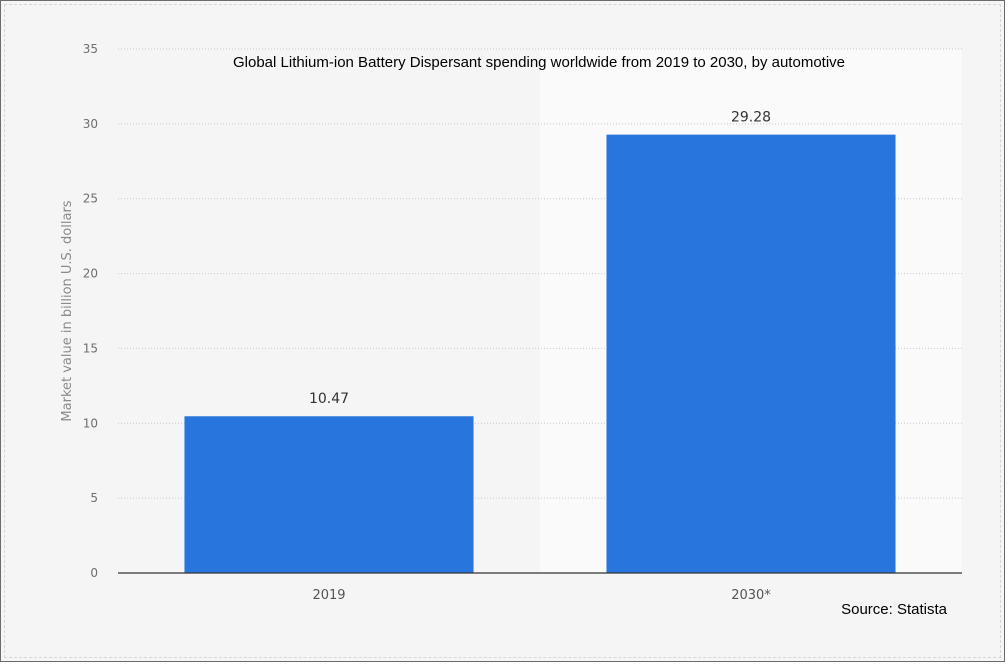 This screenshot has height=665, width=1007. I want to click on y-tick-label: 35, so click(90, 49).